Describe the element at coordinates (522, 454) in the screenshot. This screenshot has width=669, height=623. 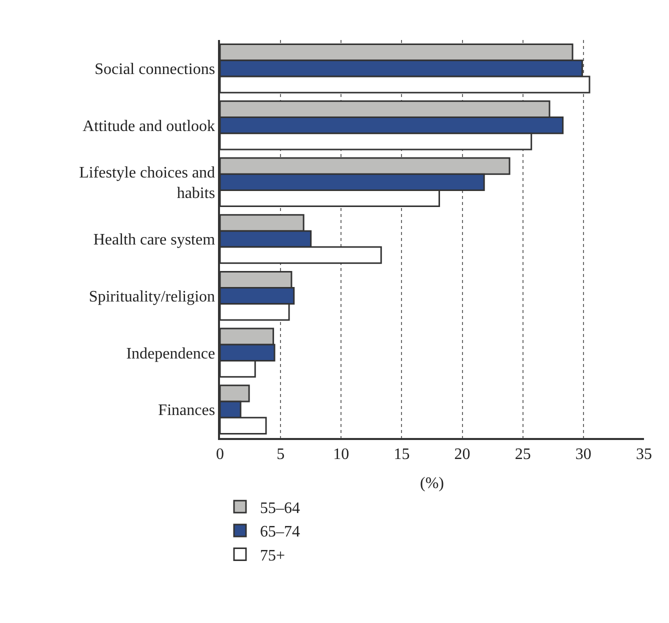
I see `x-tick-label: 25` at that location.